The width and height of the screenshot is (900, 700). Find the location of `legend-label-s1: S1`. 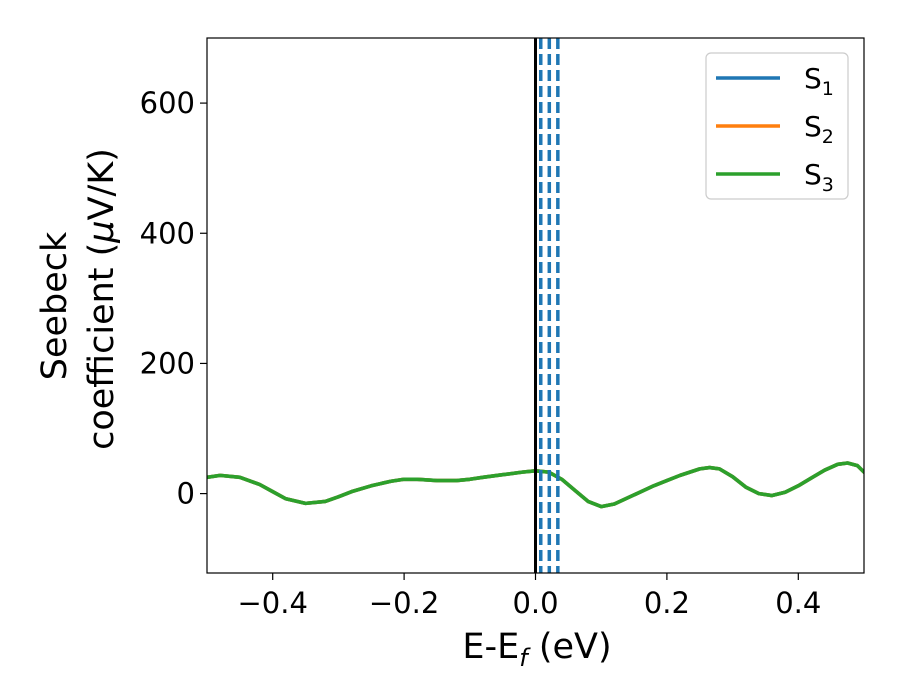

legend-label-s1: S1 is located at coordinates (819, 81).